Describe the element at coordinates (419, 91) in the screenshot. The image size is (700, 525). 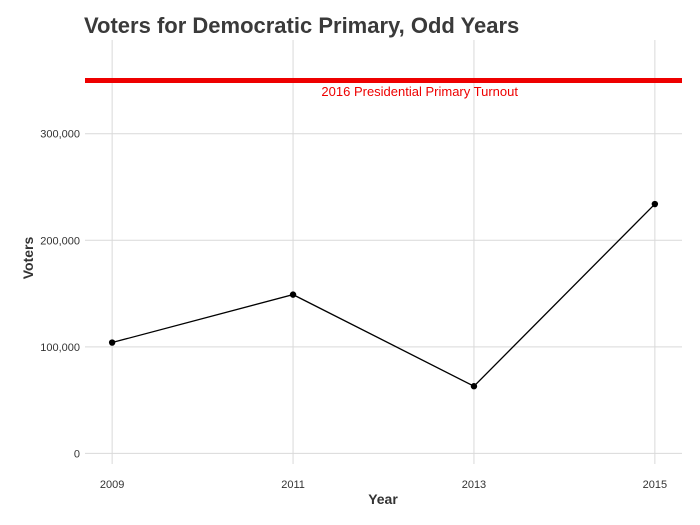
I see `reference-line-label: 2016 Presidential Primary Turnout` at that location.